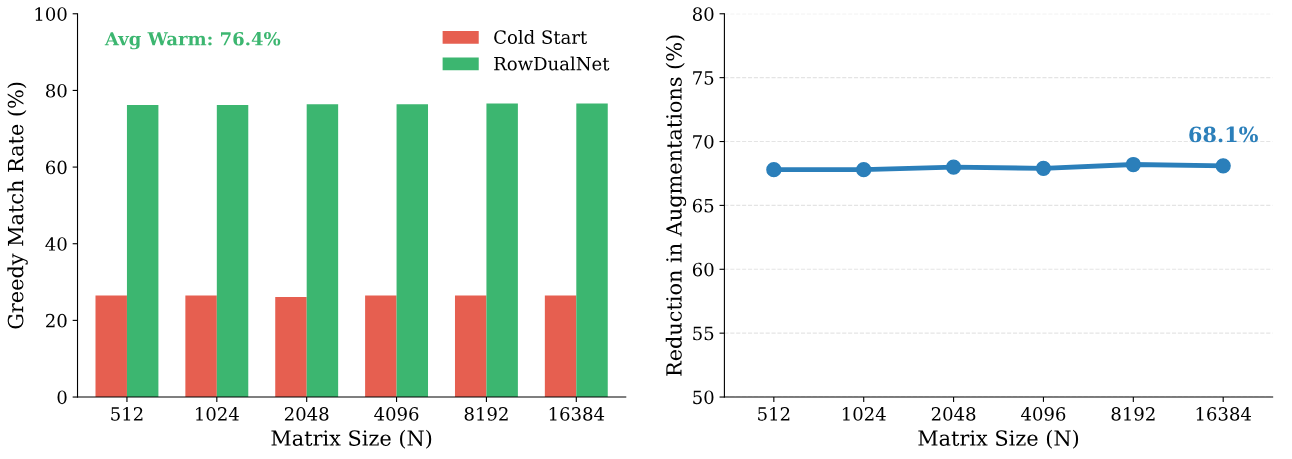 The height and width of the screenshot is (459, 1292). Describe the element at coordinates (676, 205) in the screenshot. I see `y-axis-title: Reduction in Augmentations (%)` at that location.